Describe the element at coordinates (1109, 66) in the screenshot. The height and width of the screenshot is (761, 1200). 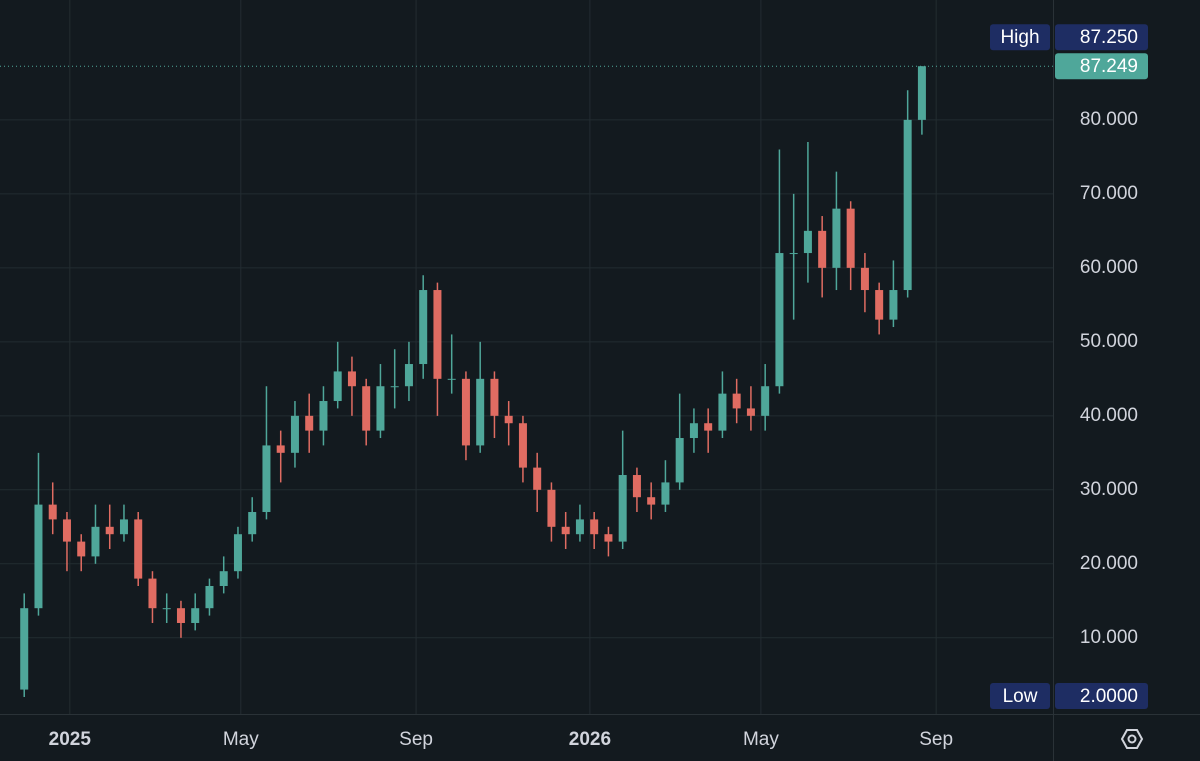
I see `last-price-label: 87.249` at that location.